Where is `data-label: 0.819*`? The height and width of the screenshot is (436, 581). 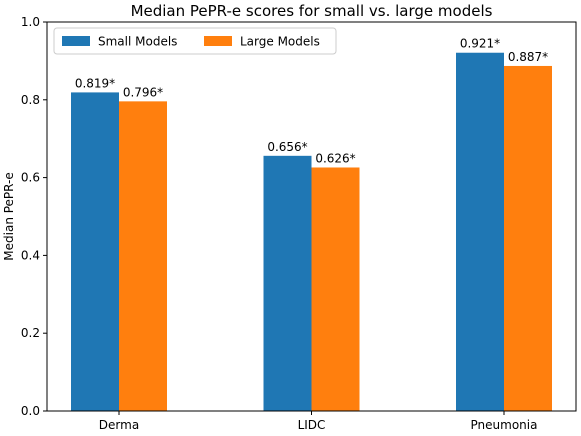 data-label: 0.819* is located at coordinates (95, 83).